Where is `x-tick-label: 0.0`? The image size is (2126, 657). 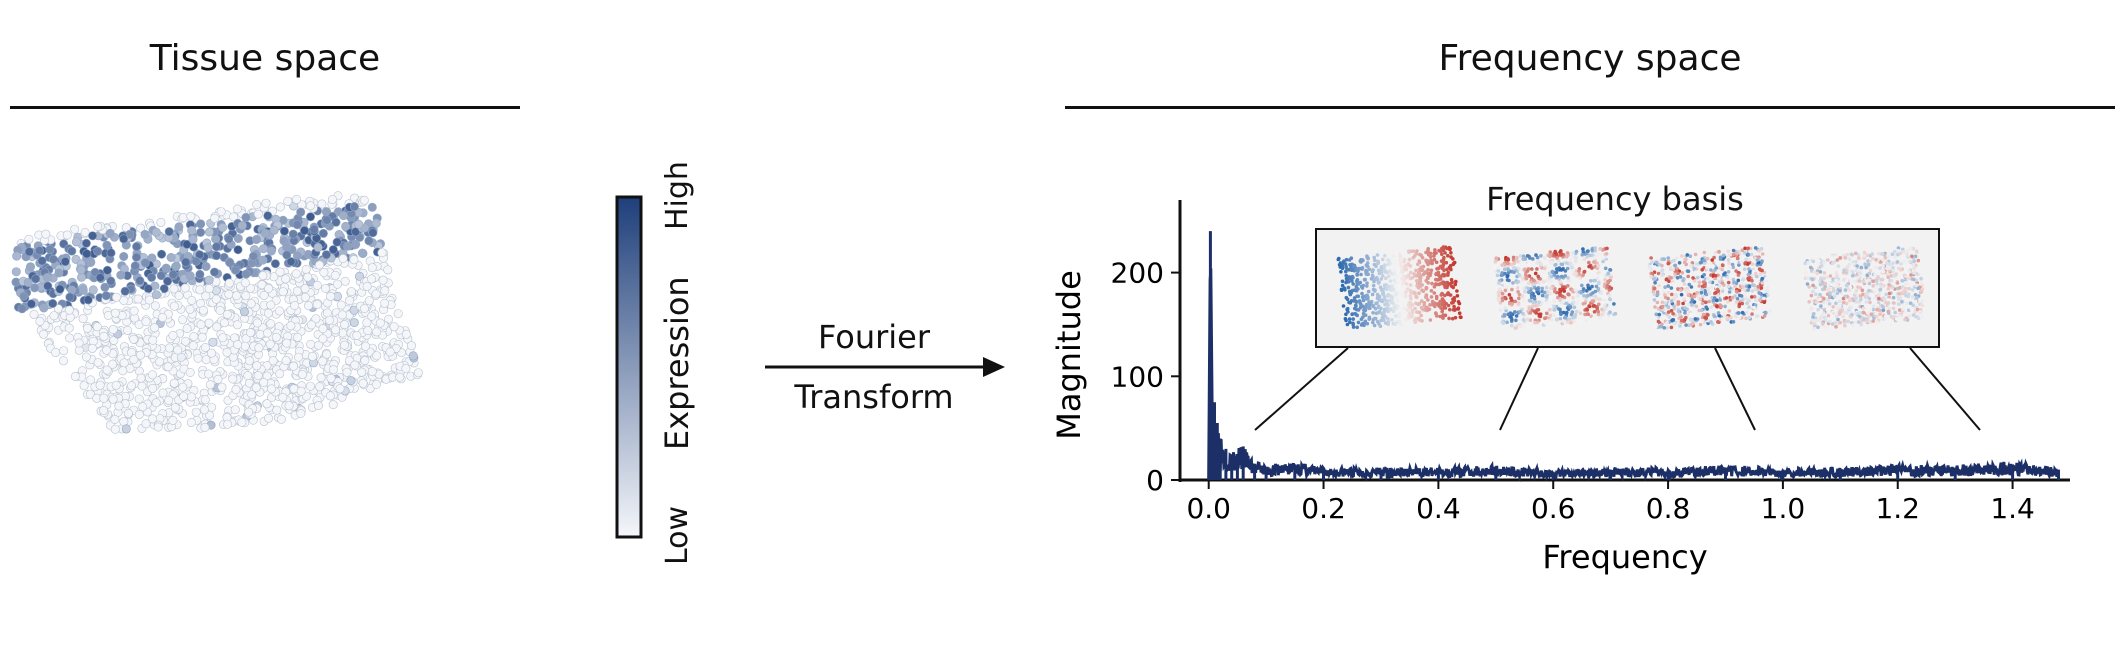 x-tick-label: 0.0 is located at coordinates (1208, 508).